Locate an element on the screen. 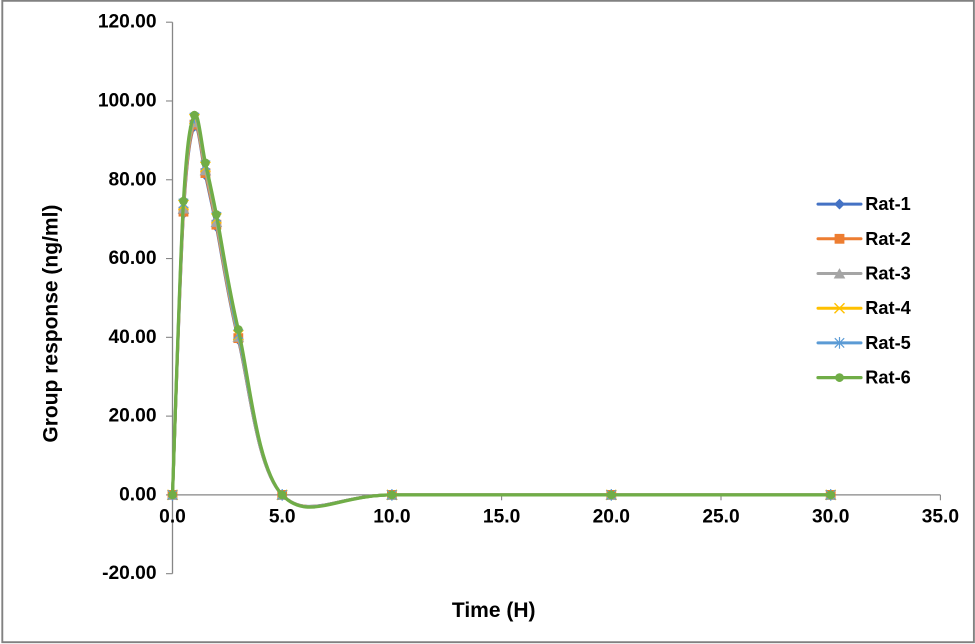 This screenshot has height=644, width=975. svg-text: Rat-6 is located at coordinates (887, 378).